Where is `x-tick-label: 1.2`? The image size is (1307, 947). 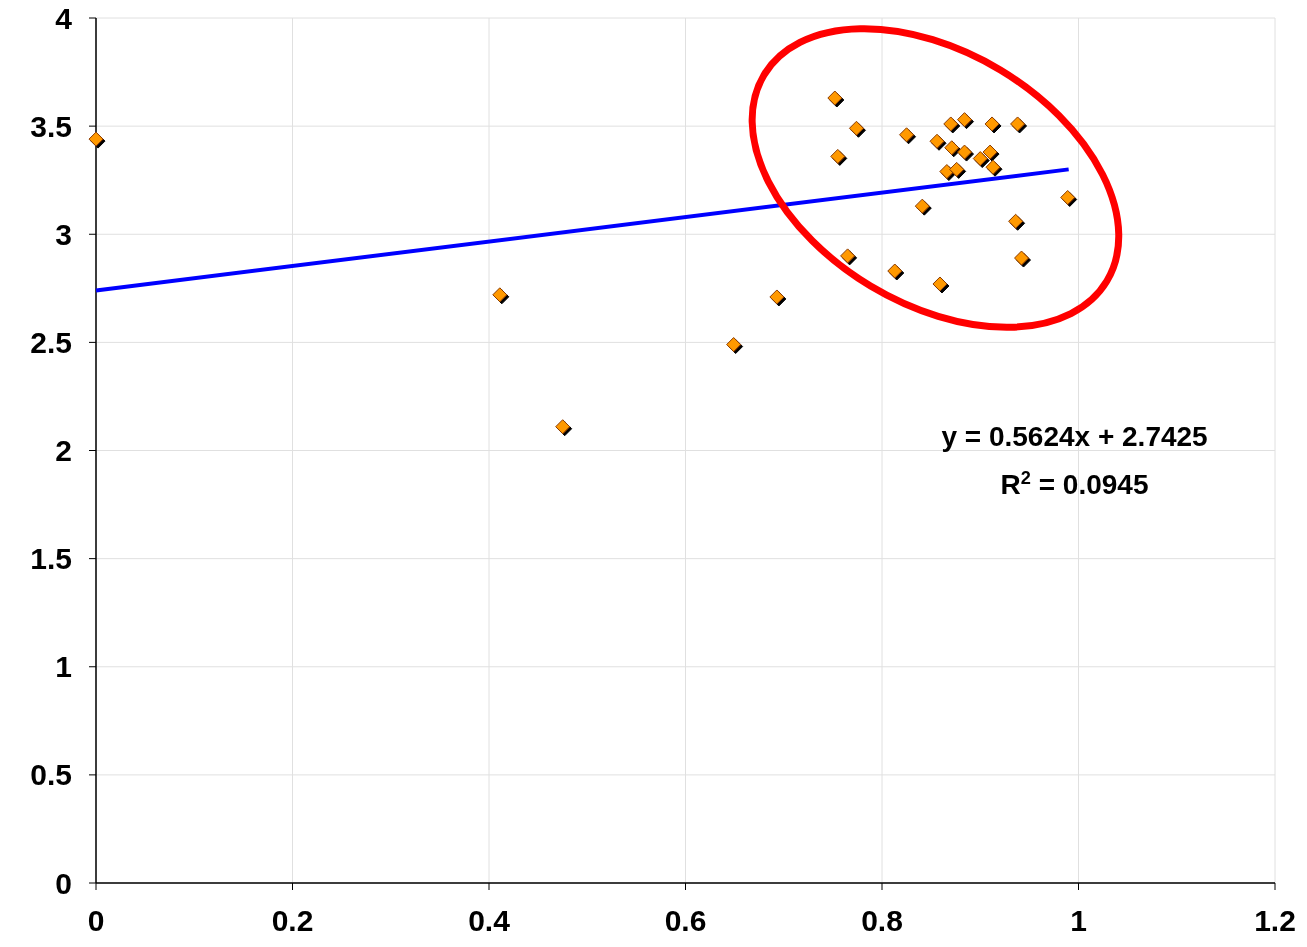 x-tick-label: 1.2 is located at coordinates (1275, 920).